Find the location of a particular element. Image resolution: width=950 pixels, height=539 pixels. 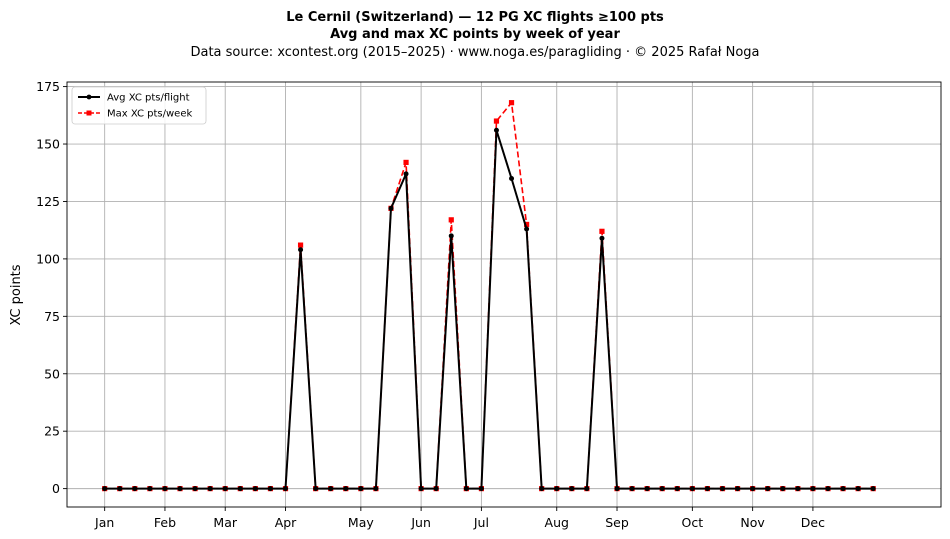

y-tick-label: 150 is located at coordinates (48, 144).